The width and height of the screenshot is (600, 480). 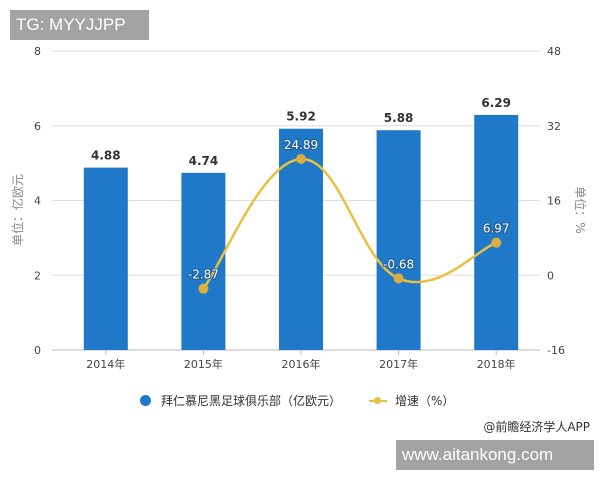 What do you see at coordinates (79, 25) in the screenshot?
I see `watermark-badge-top: TG: MYYJJPP` at bounding box center [79, 25].